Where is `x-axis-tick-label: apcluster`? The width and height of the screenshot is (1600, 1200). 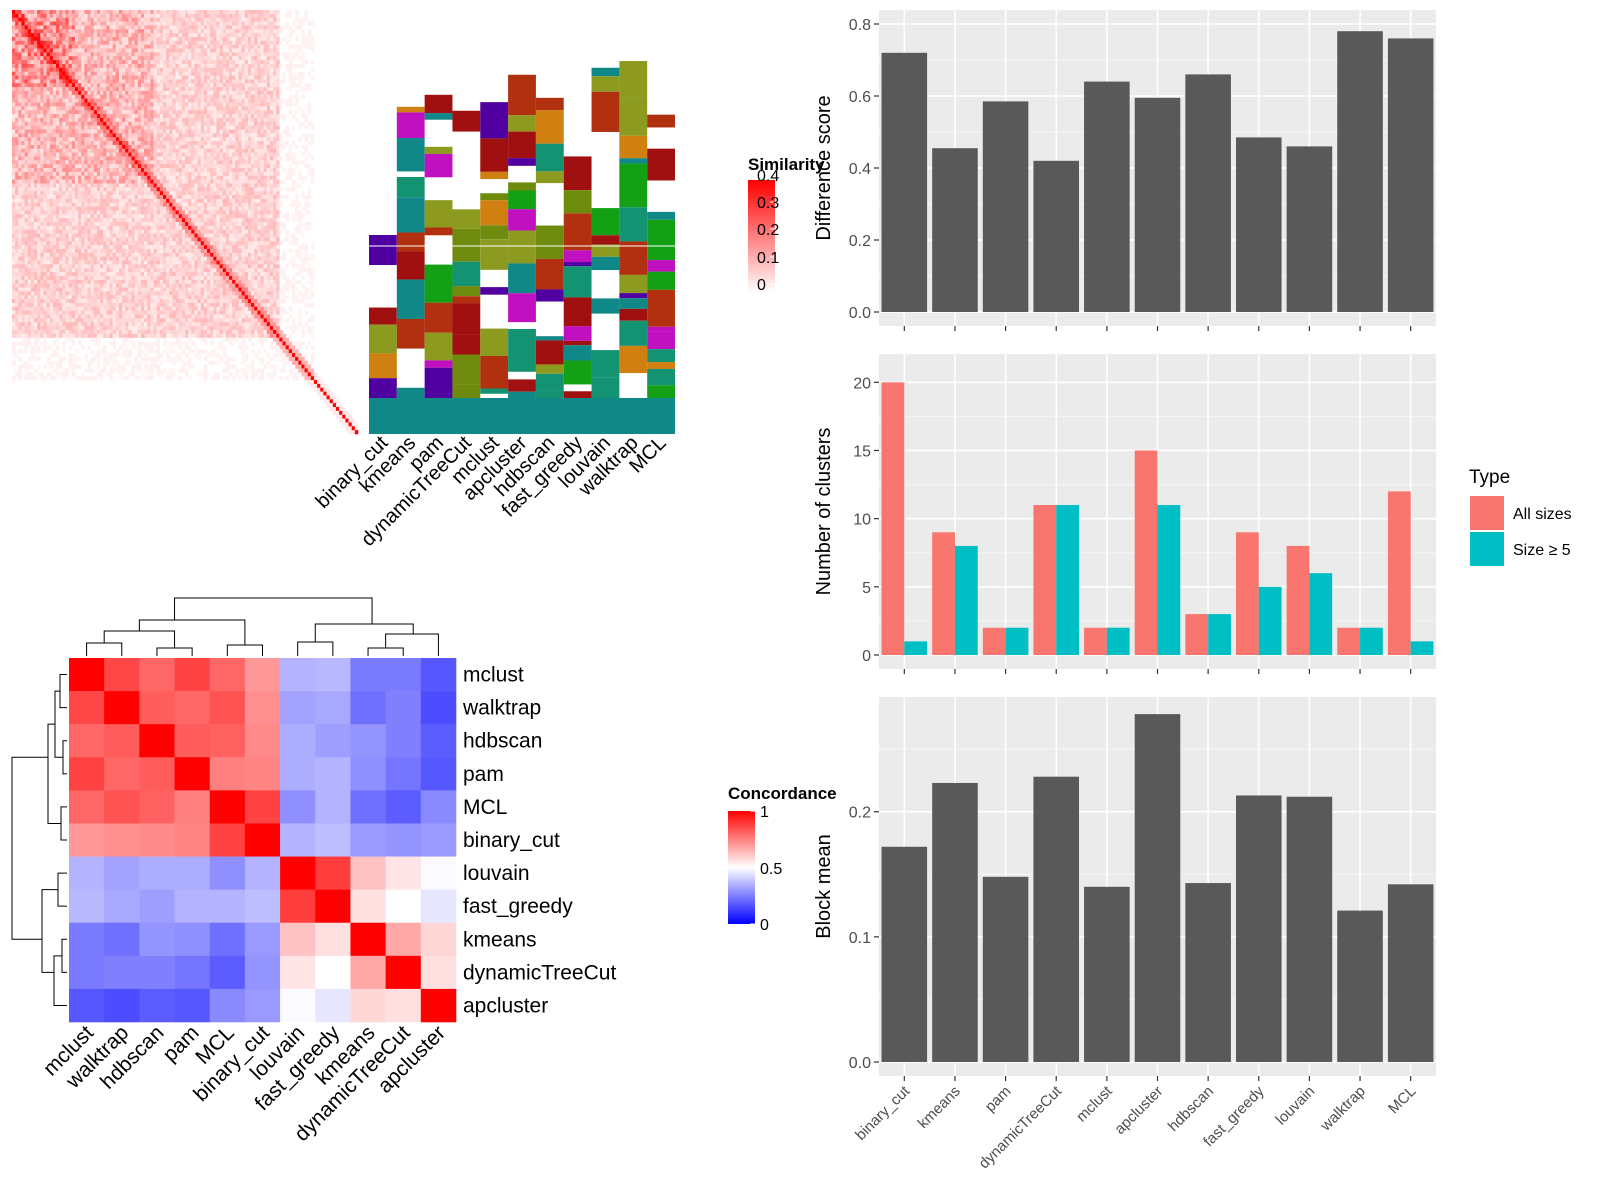 x-axis-tick-label: apcluster is located at coordinates (1138, 1110).